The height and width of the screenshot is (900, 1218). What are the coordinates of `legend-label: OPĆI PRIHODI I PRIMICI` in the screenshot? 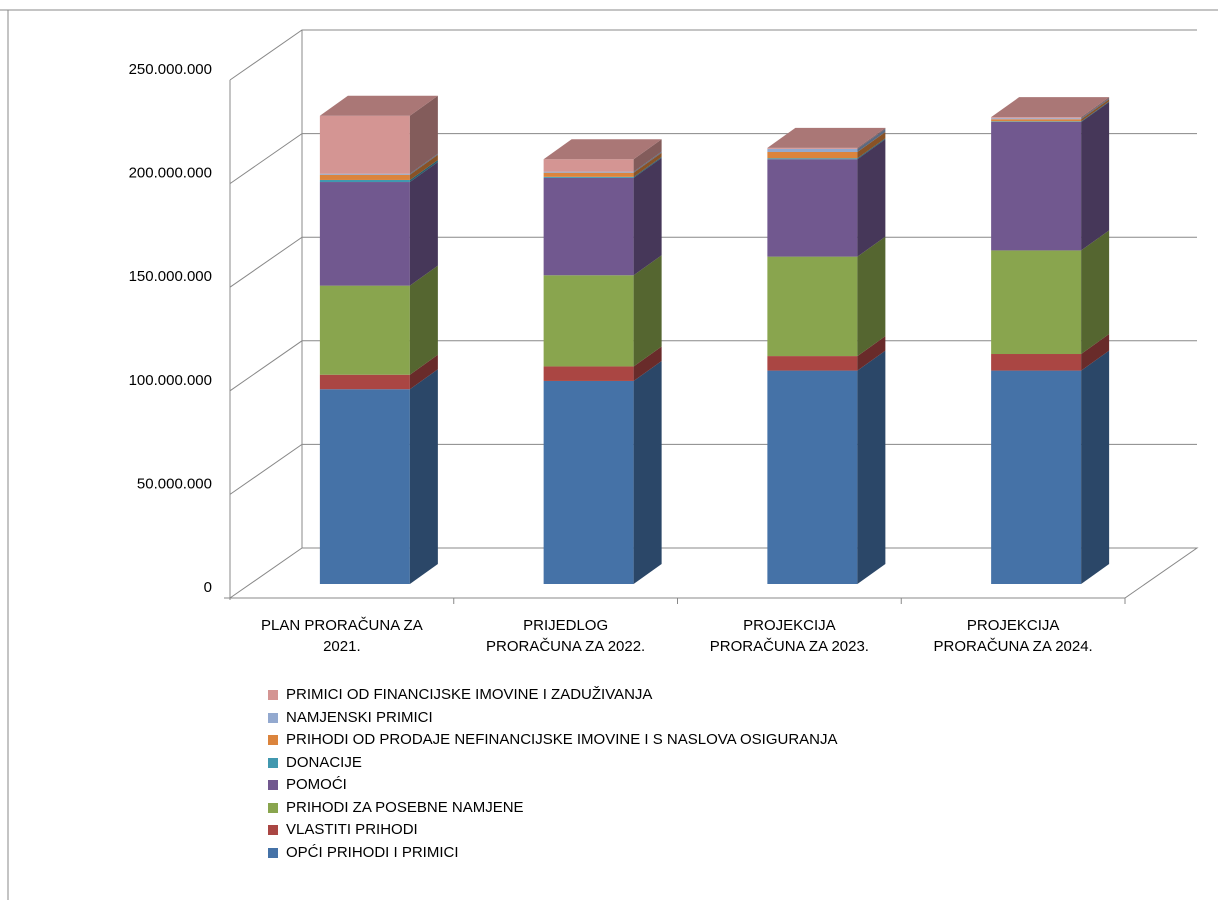 It's located at (372, 852).